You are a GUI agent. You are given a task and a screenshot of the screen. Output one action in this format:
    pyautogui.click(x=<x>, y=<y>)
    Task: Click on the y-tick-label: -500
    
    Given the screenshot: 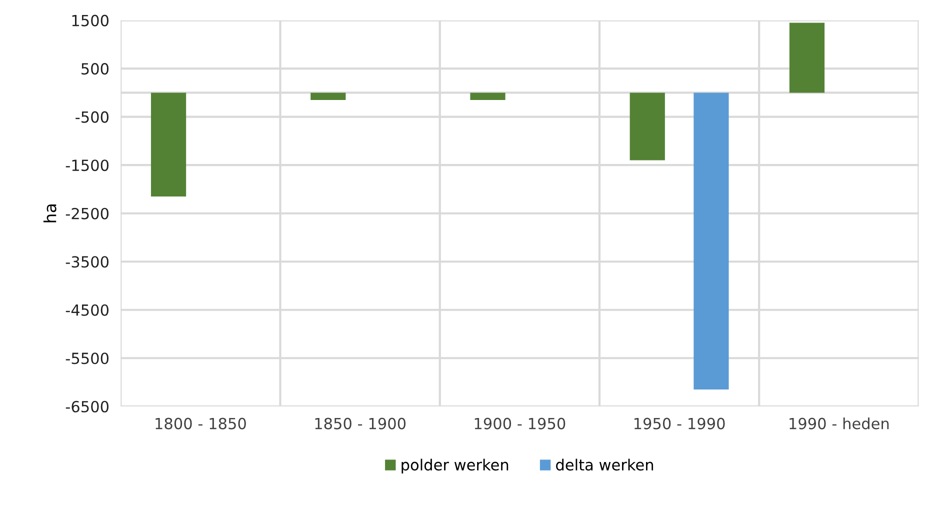 What is the action you would take?
    pyautogui.click(x=92, y=117)
    